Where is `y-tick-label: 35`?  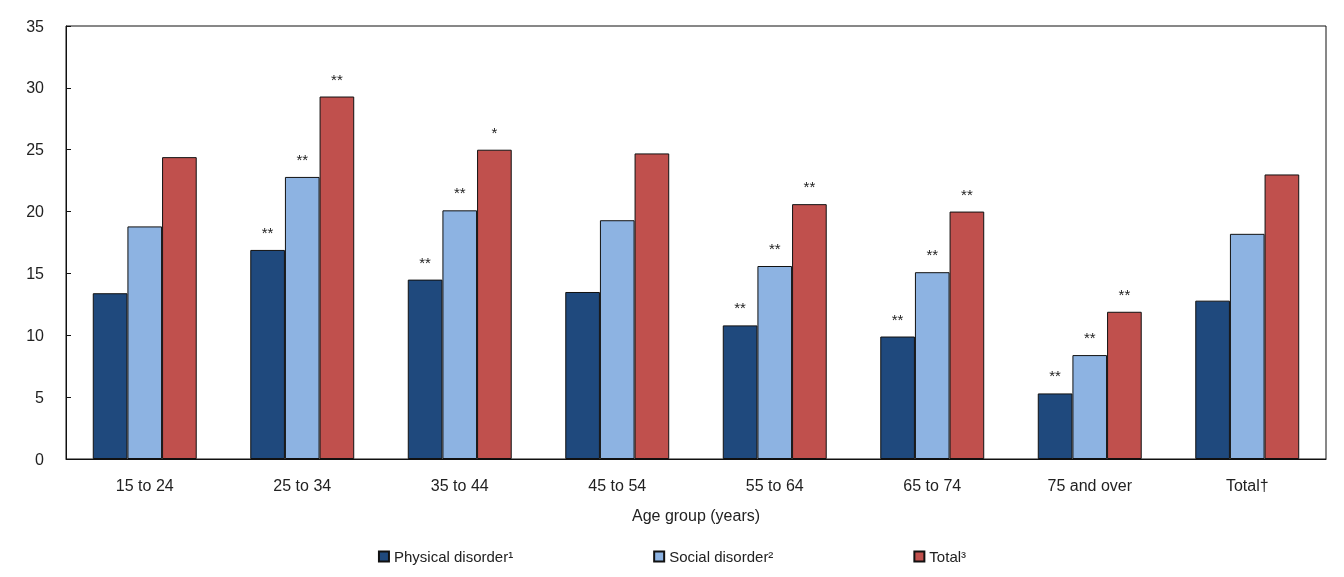
y-tick-label: 35 is located at coordinates (35, 26).